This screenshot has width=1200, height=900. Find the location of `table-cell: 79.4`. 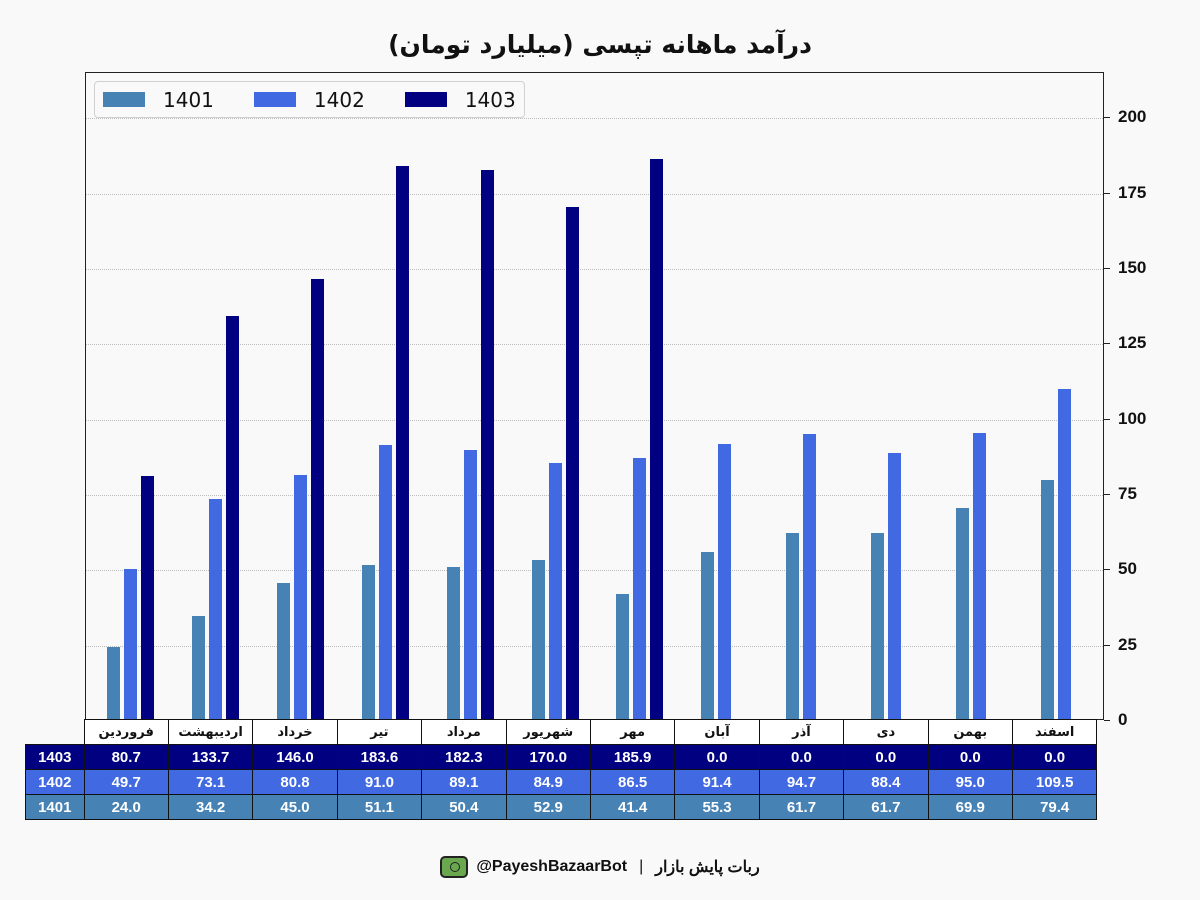

table-cell: 79.4 is located at coordinates (1054, 807).